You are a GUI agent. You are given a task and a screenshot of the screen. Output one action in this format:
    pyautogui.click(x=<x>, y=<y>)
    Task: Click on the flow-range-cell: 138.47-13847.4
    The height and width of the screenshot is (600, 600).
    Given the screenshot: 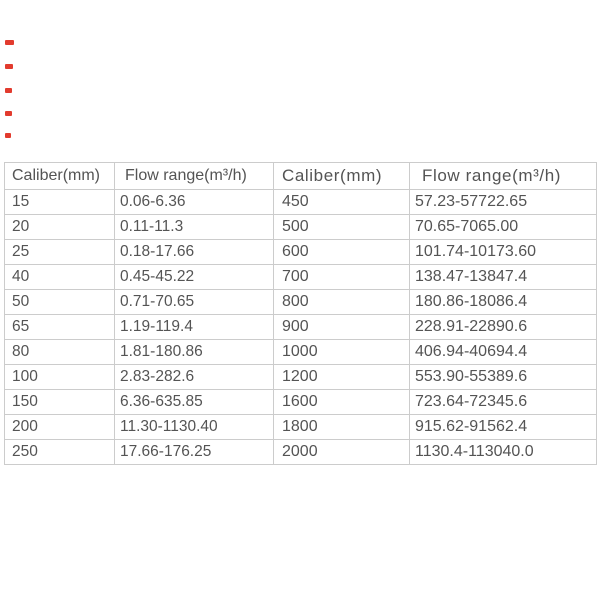 What is the action you would take?
    pyautogui.click(x=503, y=277)
    